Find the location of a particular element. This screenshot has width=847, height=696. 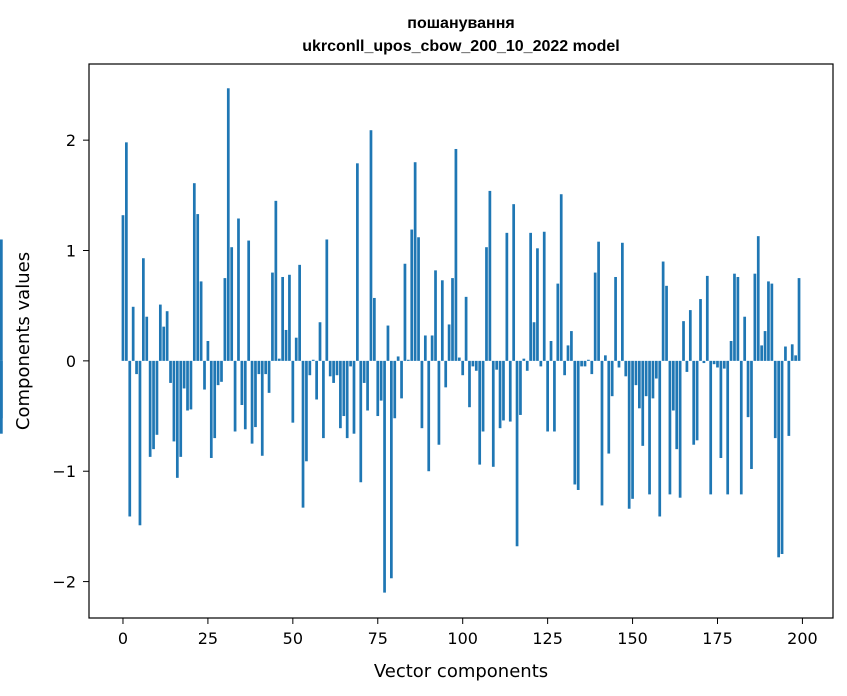

chart-title: пошанування is located at coordinates (460, 23).